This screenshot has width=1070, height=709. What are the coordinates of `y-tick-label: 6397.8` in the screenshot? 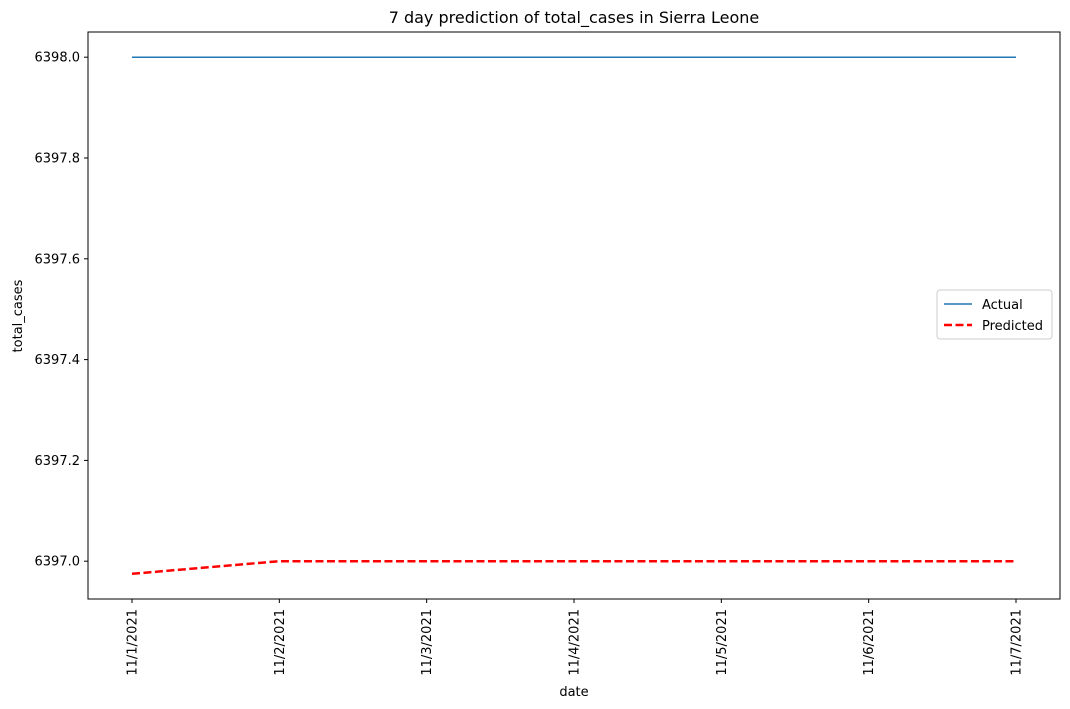 It's located at (58, 159).